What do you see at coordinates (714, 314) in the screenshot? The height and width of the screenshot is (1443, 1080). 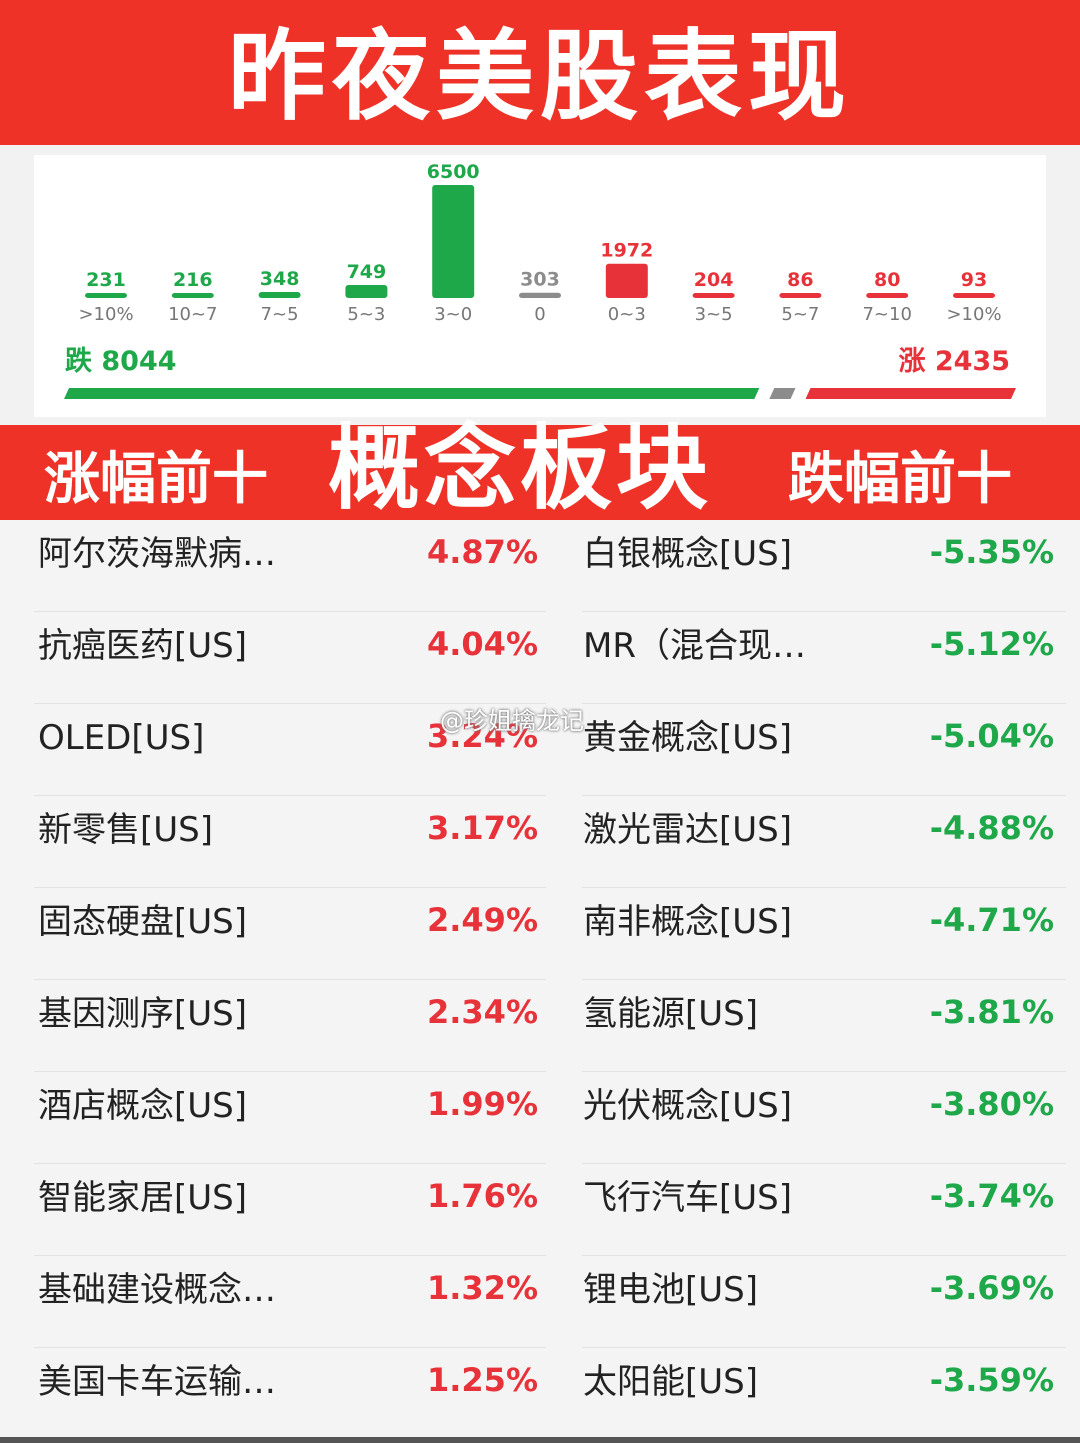 I see `bar-category-label: 3~5` at bounding box center [714, 314].